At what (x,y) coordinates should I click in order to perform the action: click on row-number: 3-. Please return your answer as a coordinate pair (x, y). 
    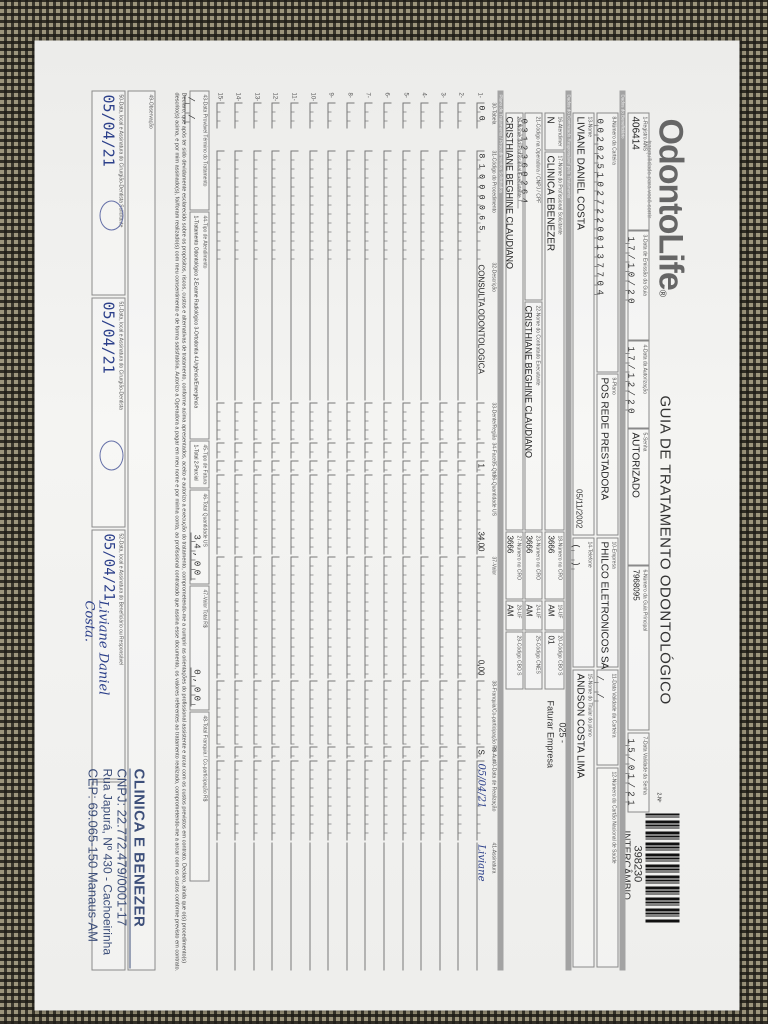
    Looking at the image, I should click on (442, 95).